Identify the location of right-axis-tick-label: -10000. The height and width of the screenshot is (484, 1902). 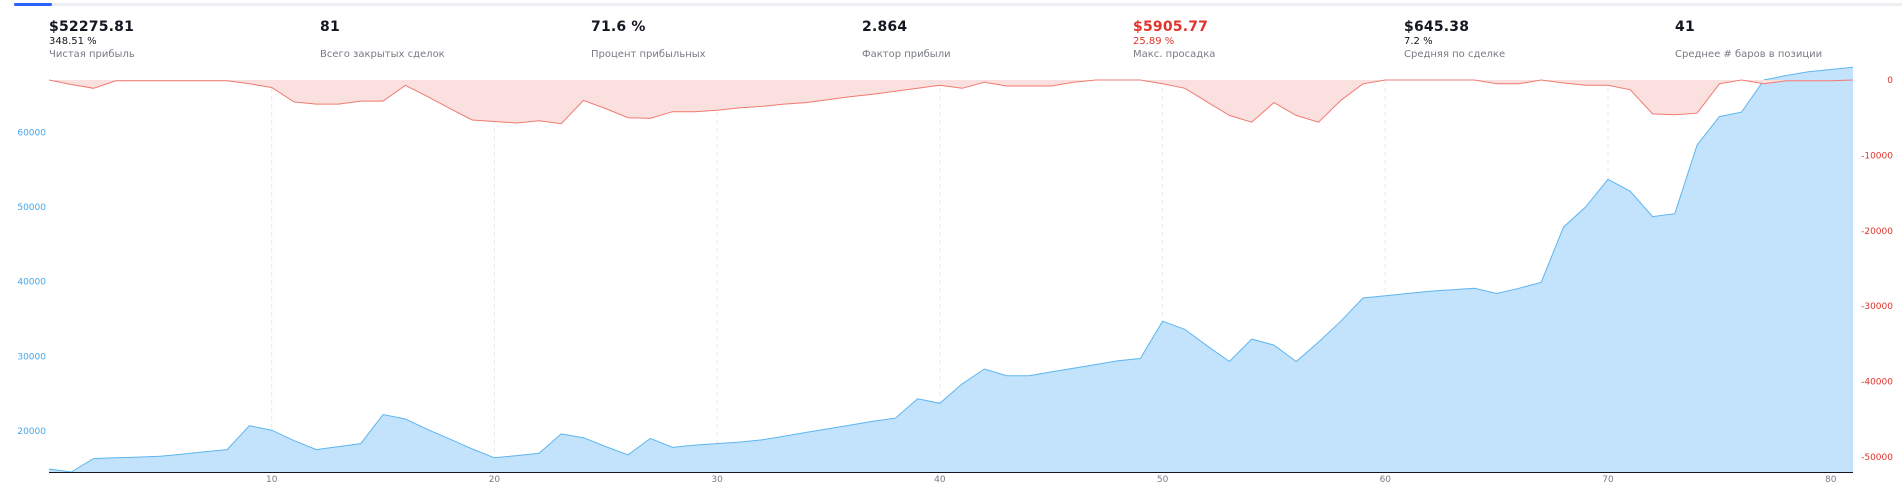
(1877, 156).